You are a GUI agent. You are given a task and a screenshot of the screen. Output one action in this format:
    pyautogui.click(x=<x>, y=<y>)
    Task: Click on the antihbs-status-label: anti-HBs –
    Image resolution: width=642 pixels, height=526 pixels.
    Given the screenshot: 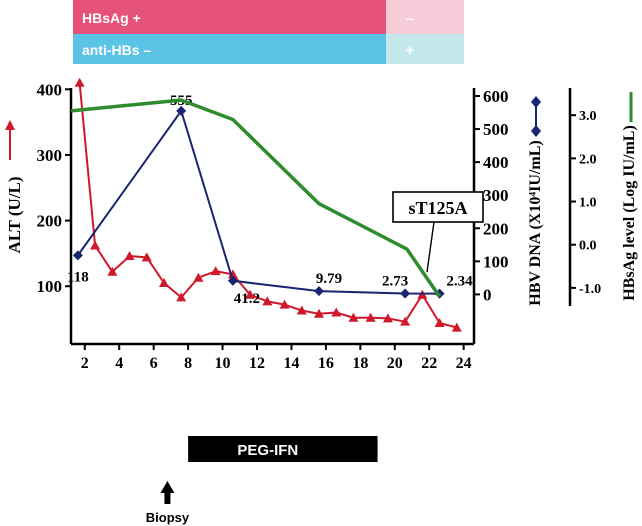 What is the action you would take?
    pyautogui.click(x=116, y=50)
    